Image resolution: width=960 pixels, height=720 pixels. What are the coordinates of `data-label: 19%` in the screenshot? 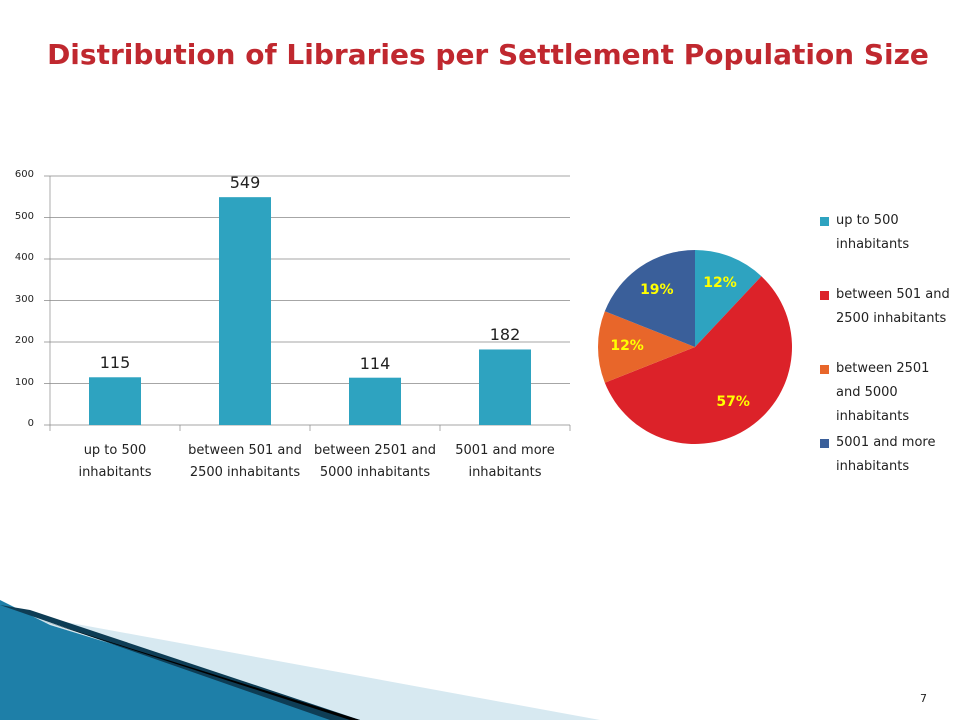 It's located at (657, 289).